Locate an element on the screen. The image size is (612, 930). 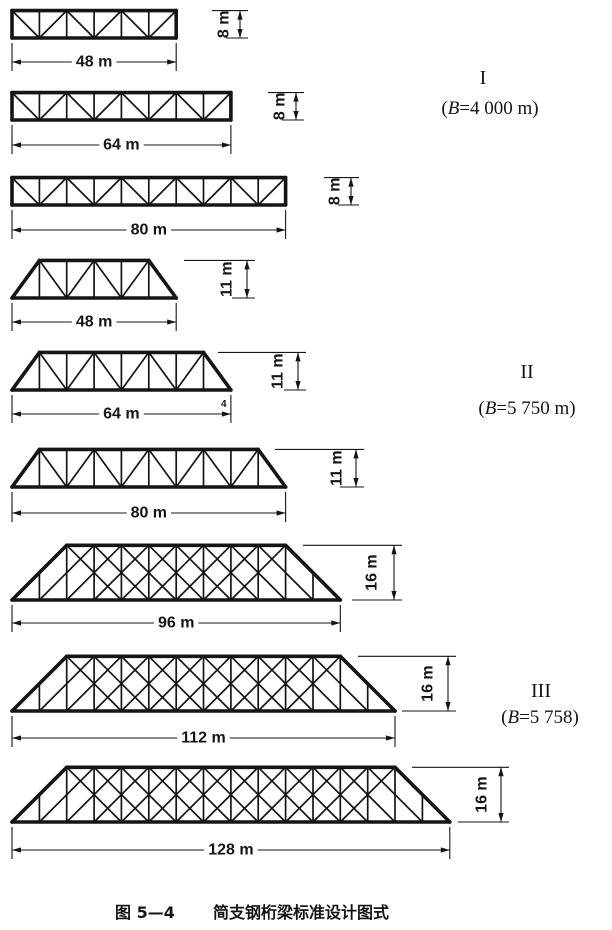
truss-I-80m: 80 m 8 m is located at coordinates (184, 207).